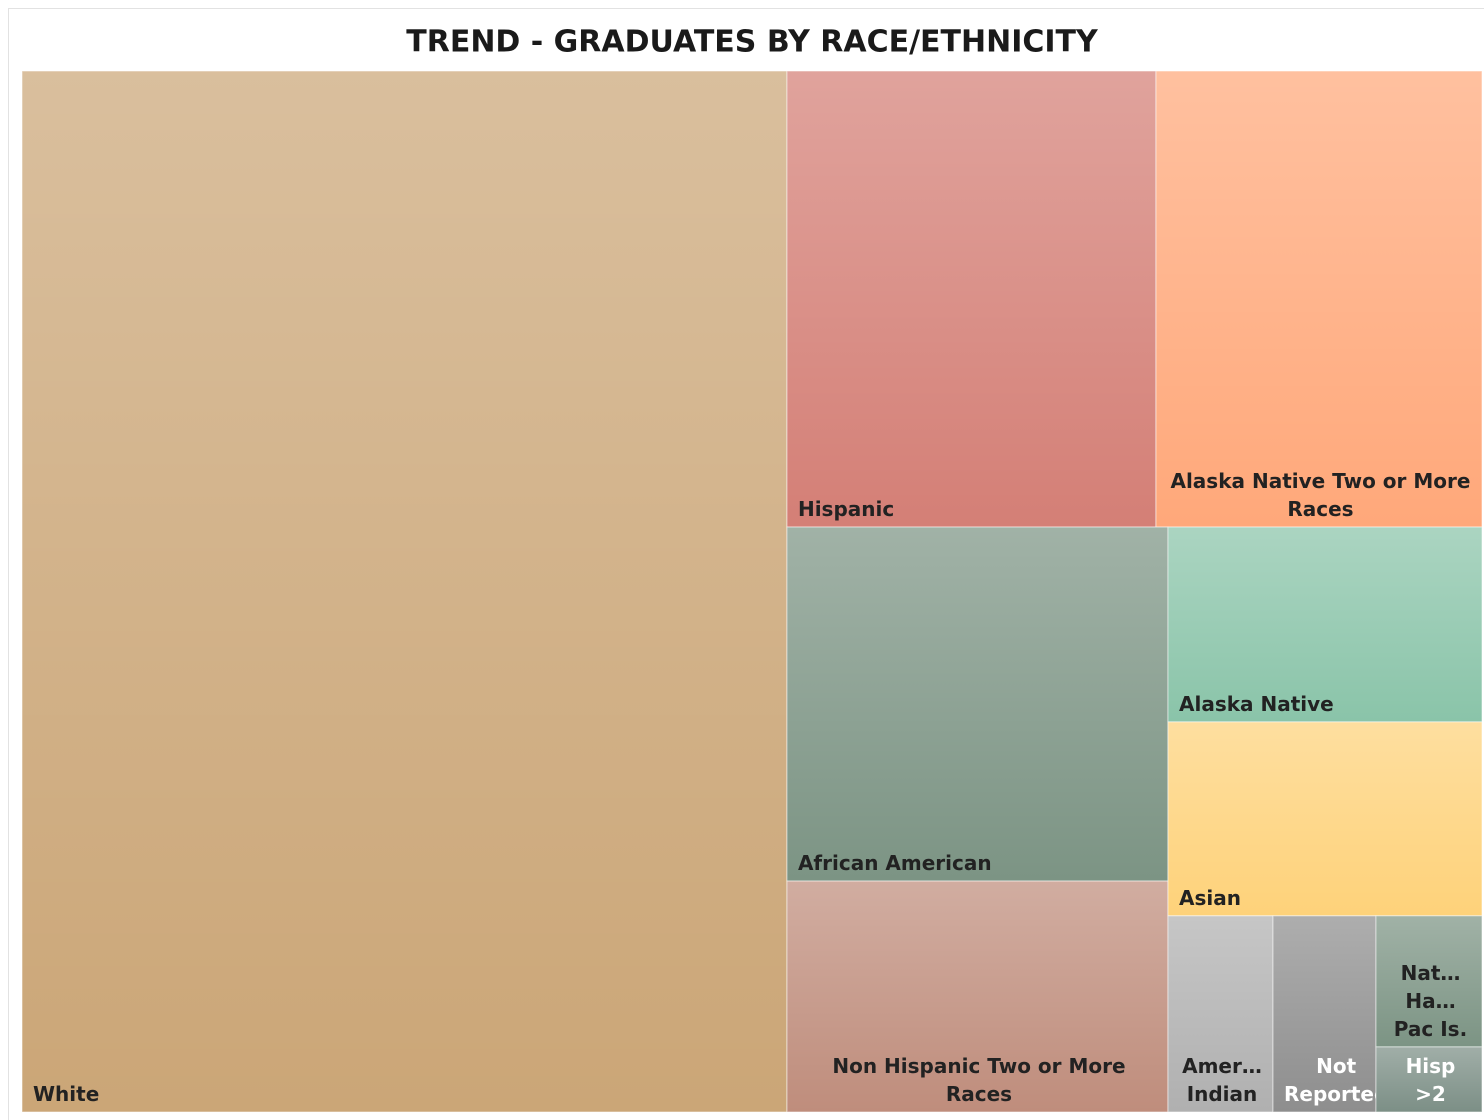 This screenshot has width=1484, height=1120. What do you see at coordinates (846, 509) in the screenshot?
I see `tile-label: Hispanic` at bounding box center [846, 509].